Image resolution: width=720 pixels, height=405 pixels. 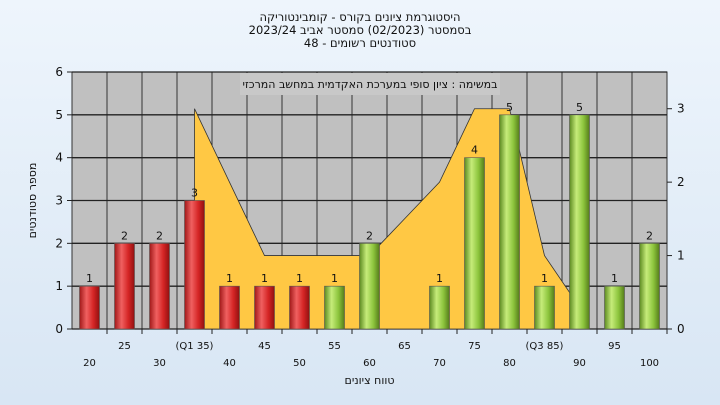 I want to click on x-tick-label: 50, so click(x=299, y=363).